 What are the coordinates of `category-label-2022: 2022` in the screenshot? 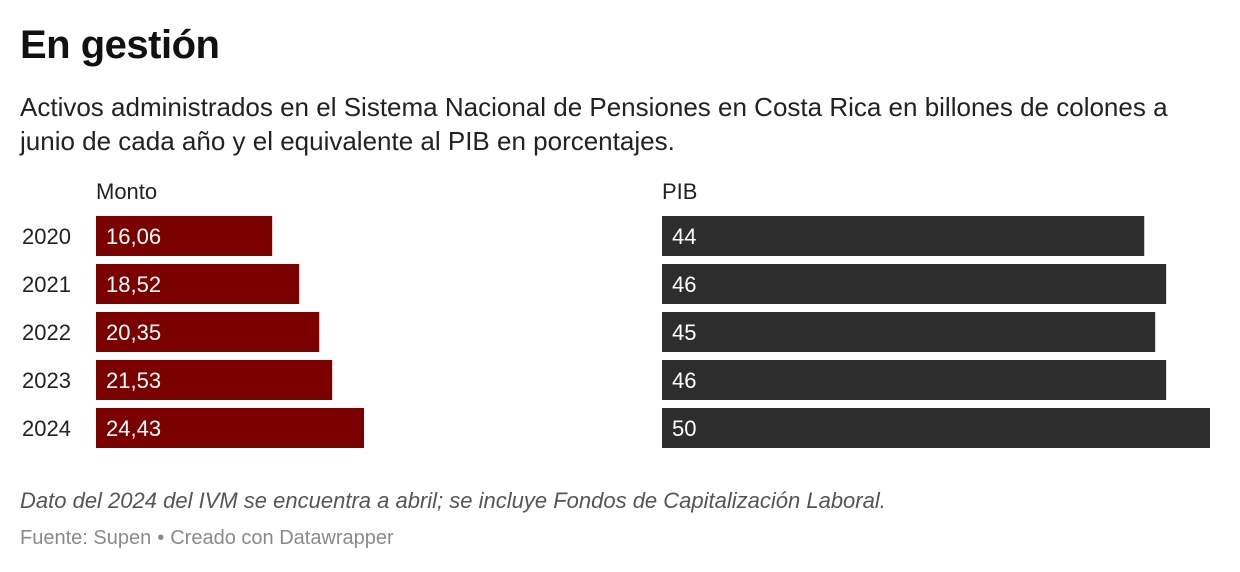 It's located at (46, 332).